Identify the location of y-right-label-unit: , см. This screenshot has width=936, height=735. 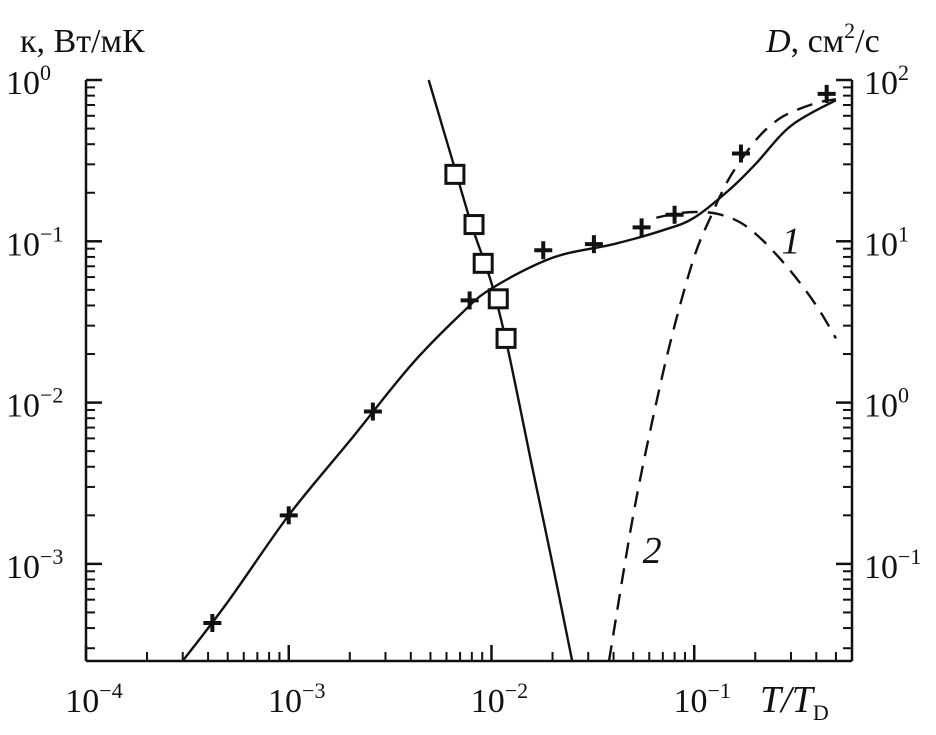
(818, 41).